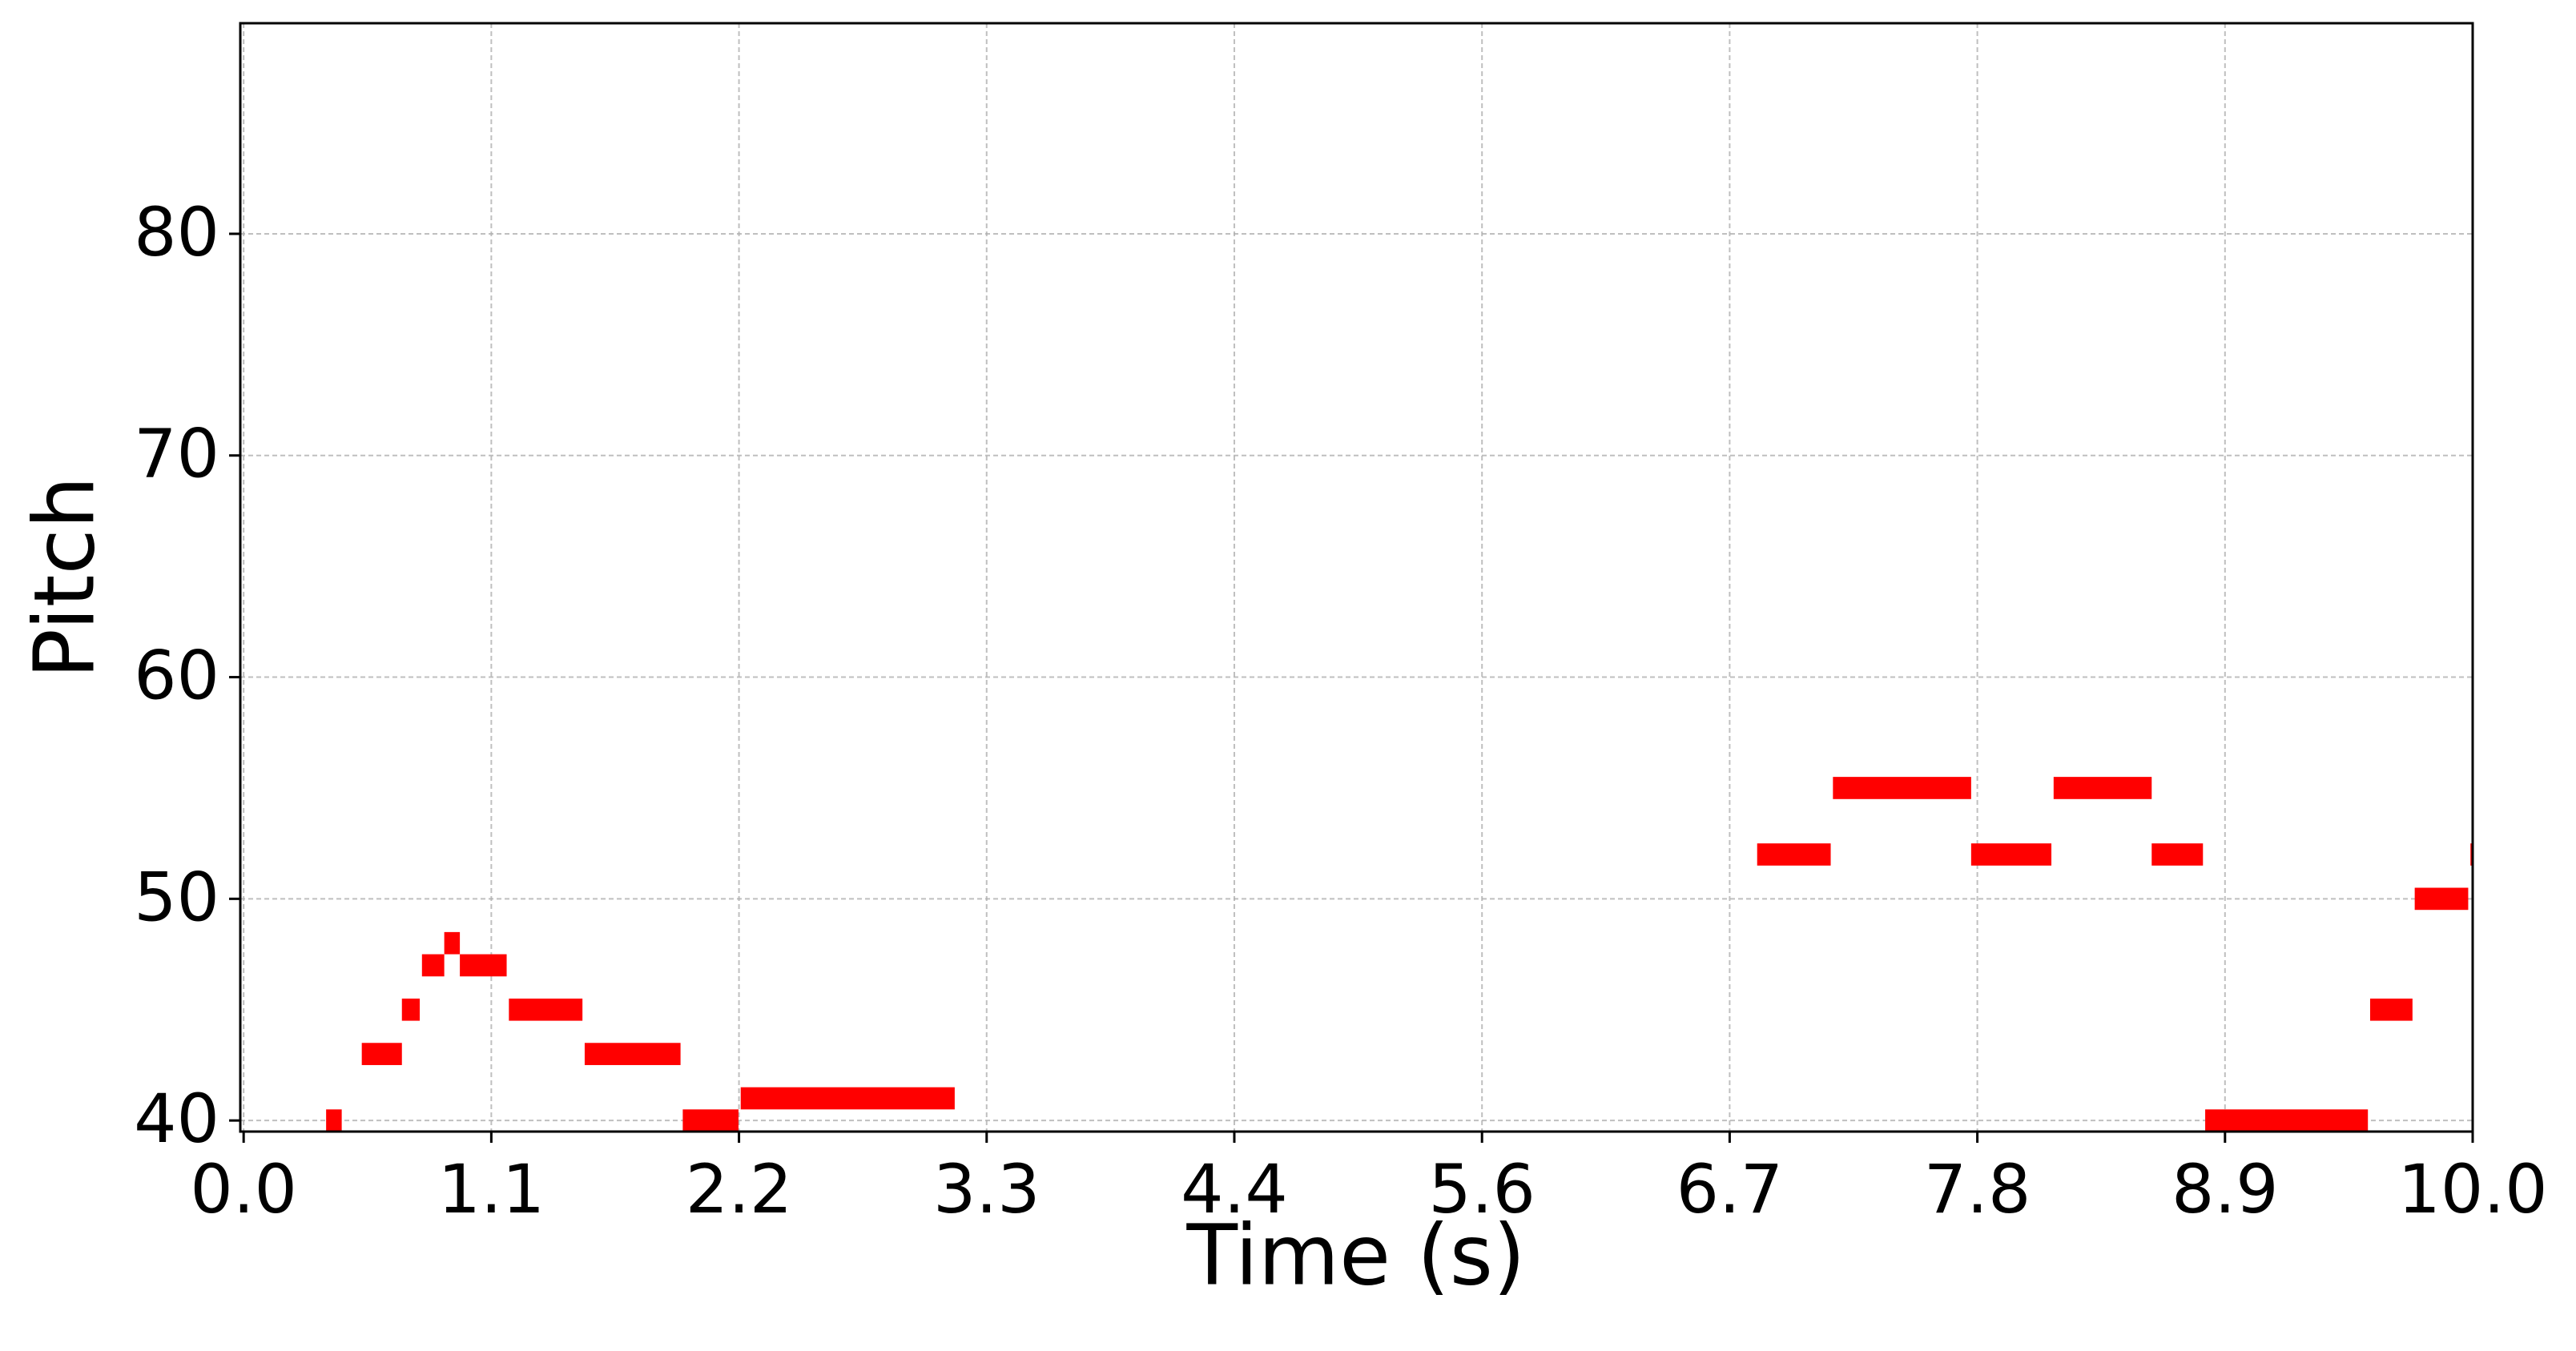 The width and height of the screenshot is (2576, 1351). Describe the element at coordinates (1977, 1189) in the screenshot. I see `x-tick-label: 7.8` at that location.